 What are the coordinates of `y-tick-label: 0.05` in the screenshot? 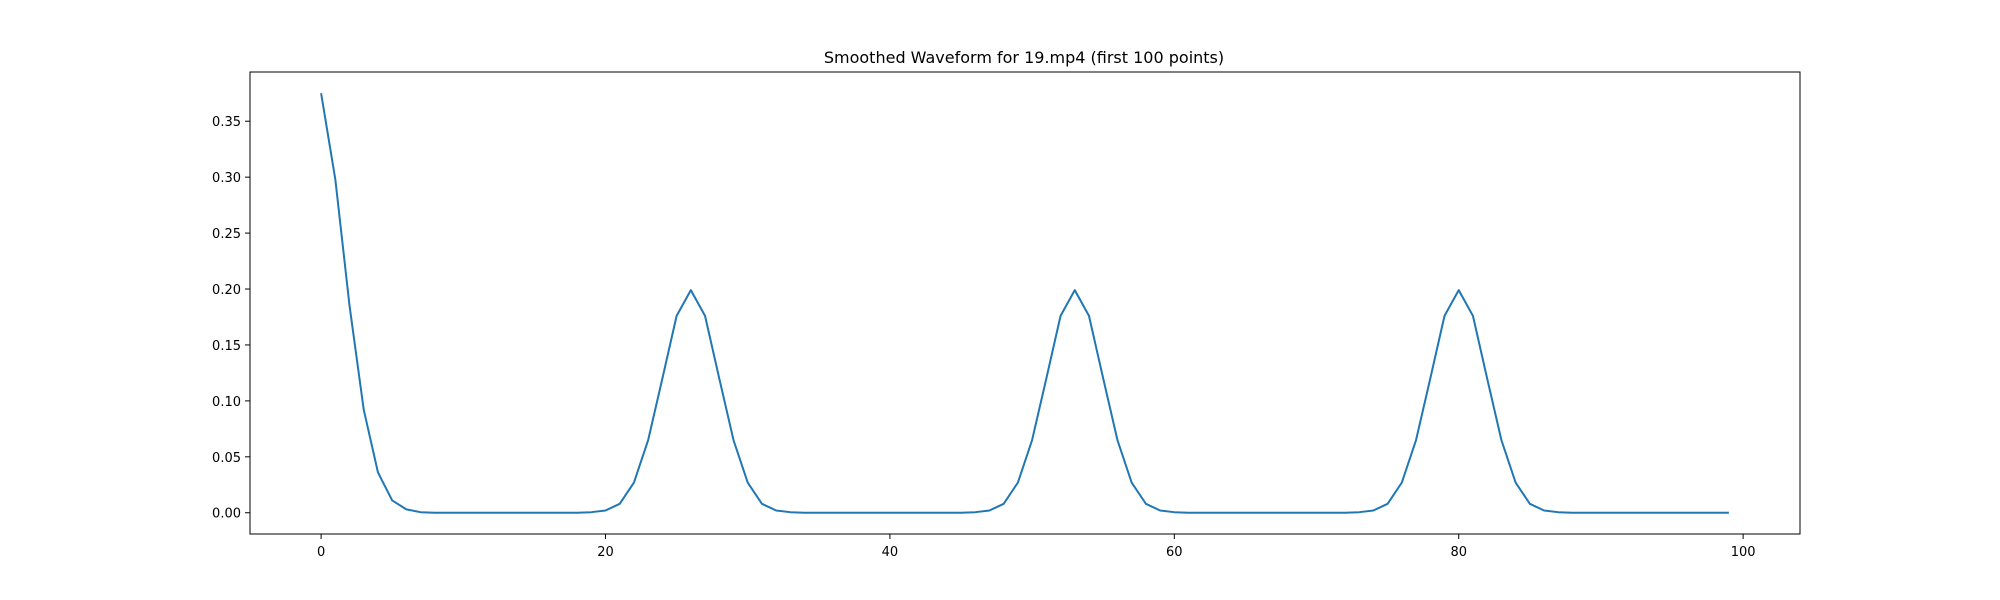 It's located at (226, 458).